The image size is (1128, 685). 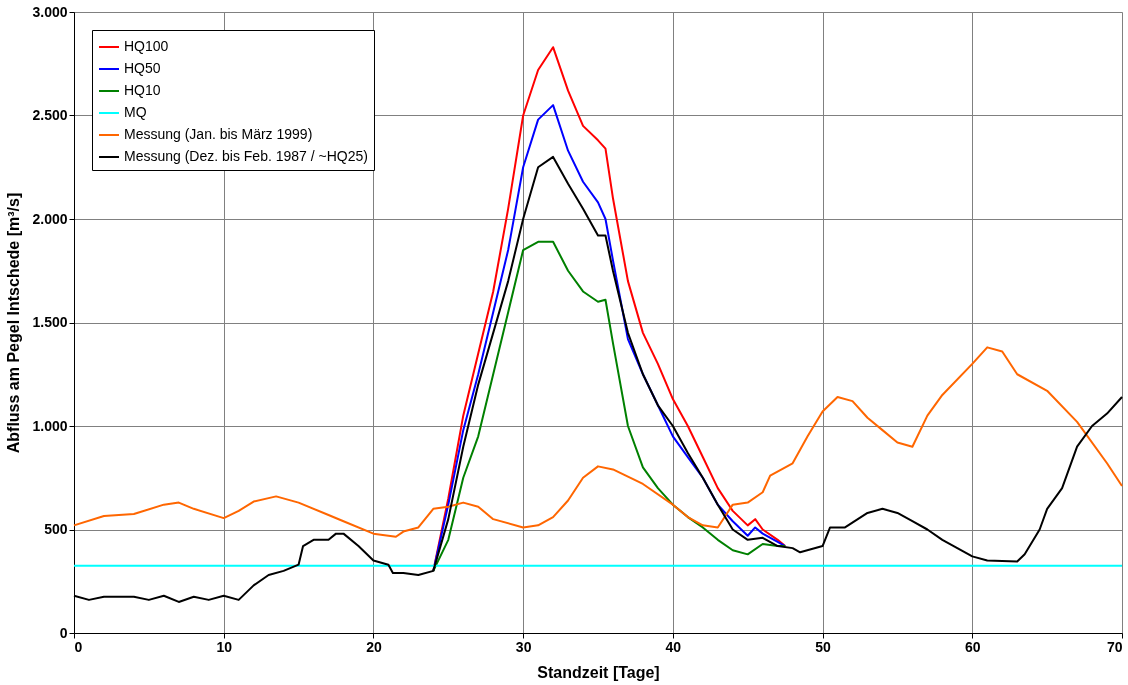 What do you see at coordinates (218, 134) in the screenshot?
I see `legend-label: Messung (Jan. bis März 1999)` at bounding box center [218, 134].